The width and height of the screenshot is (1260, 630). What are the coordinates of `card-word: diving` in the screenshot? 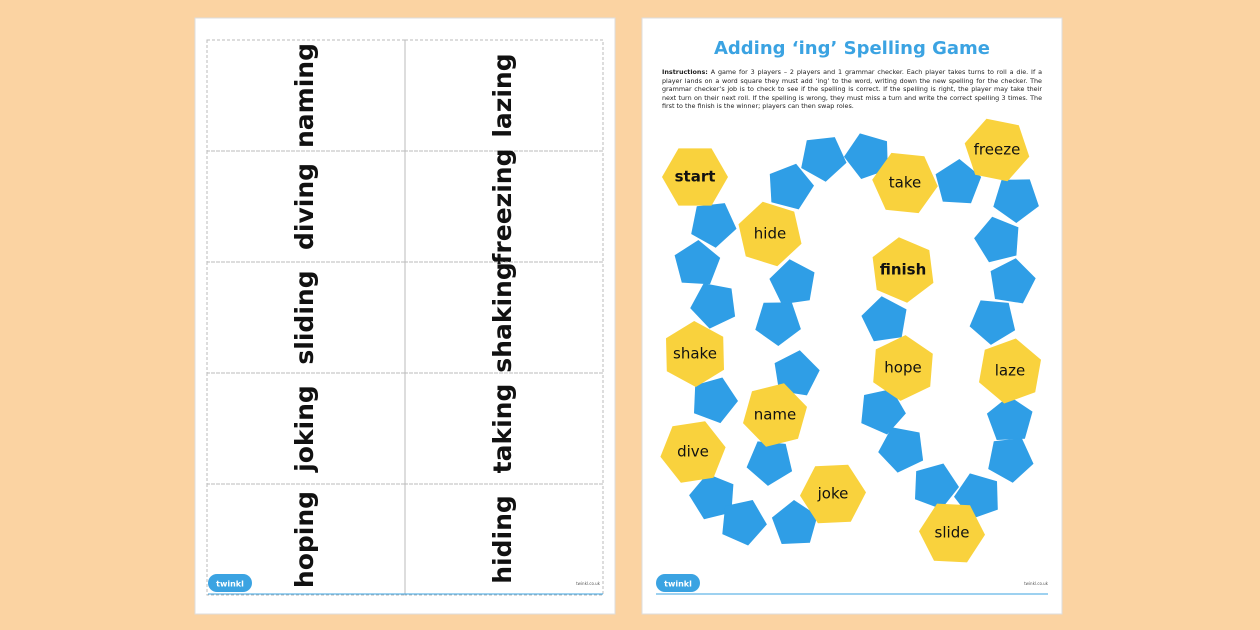 It's located at (304, 206).